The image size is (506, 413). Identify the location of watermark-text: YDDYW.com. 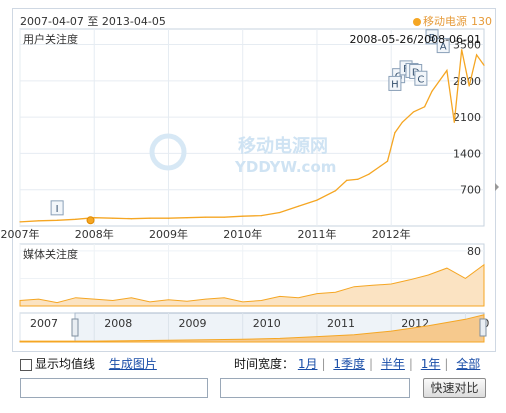
(285, 167).